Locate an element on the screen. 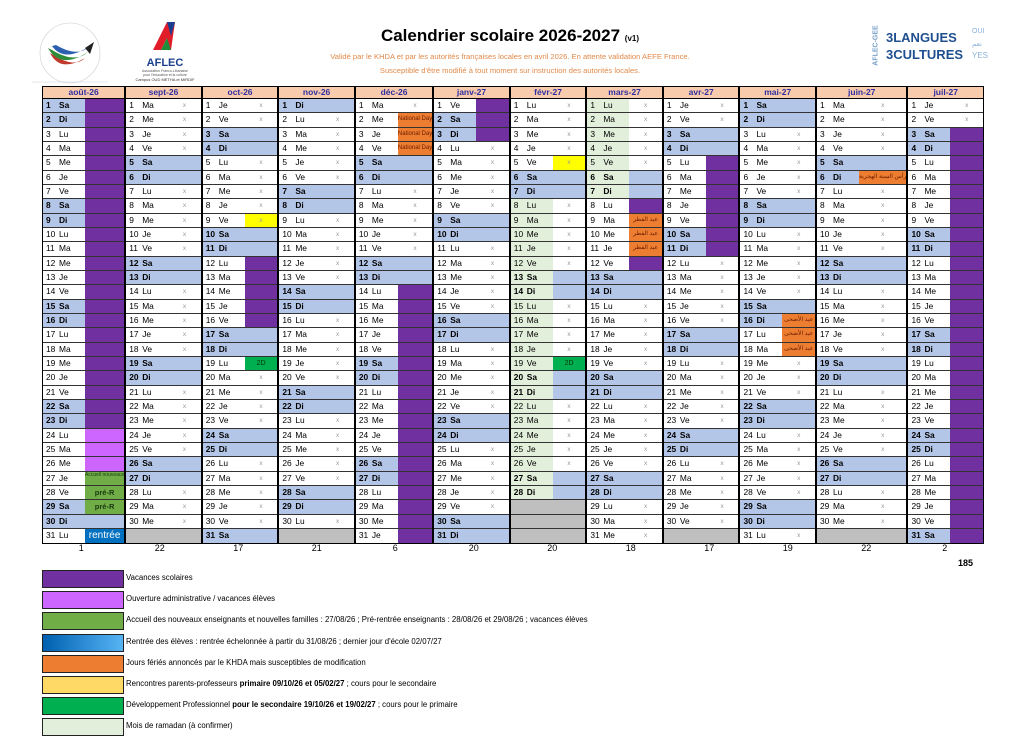 This screenshot has height=740, width=1024. day-number: 27 is located at coordinates (518, 477).